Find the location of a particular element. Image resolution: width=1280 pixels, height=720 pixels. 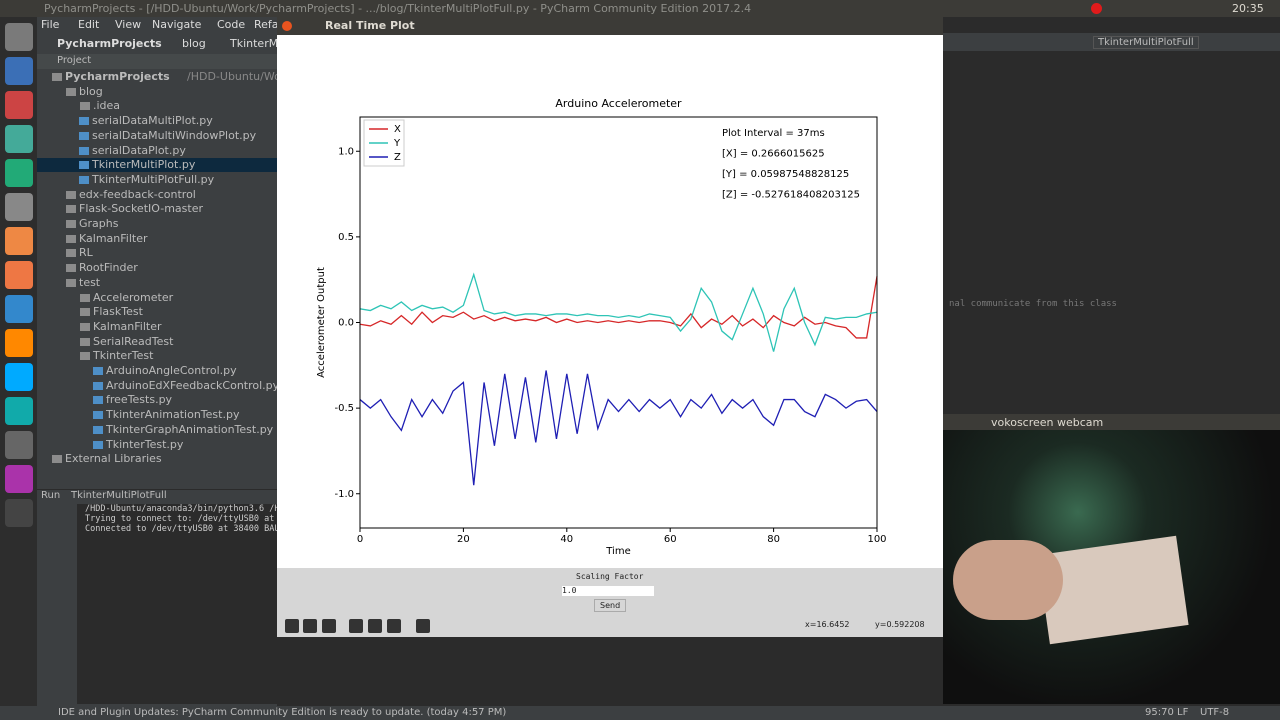

close-button is located at coordinates (287, 26).